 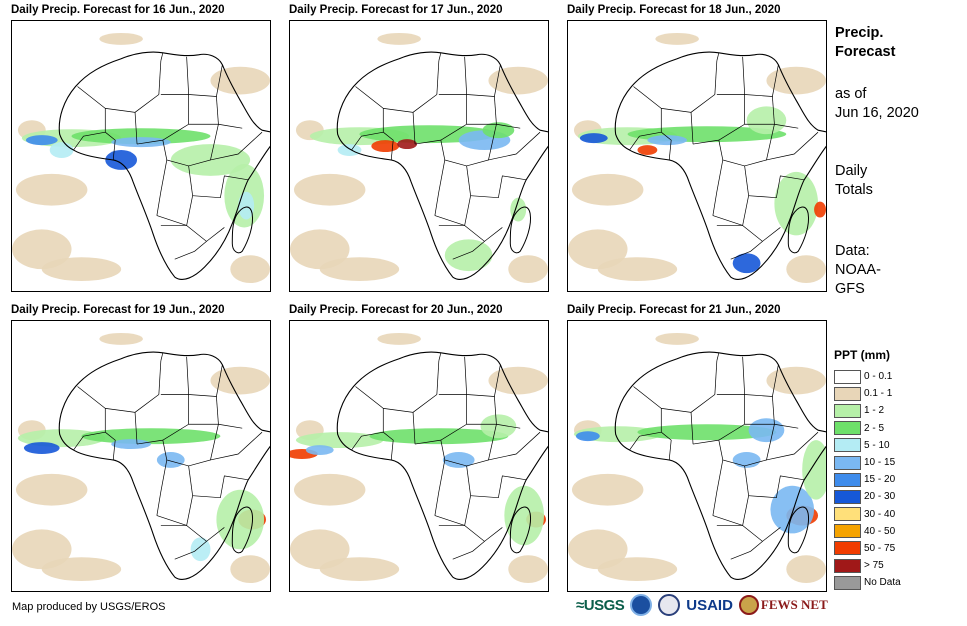 What do you see at coordinates (859, 33) in the screenshot?
I see `title-line: Precip.` at bounding box center [859, 33].